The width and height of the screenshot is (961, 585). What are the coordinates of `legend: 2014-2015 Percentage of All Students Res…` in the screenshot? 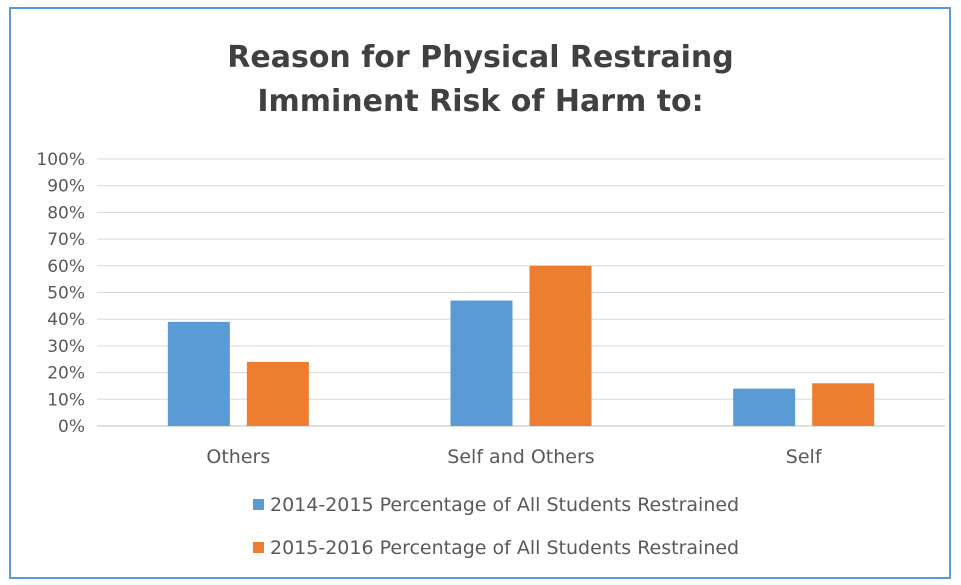 It's located at (496, 526).